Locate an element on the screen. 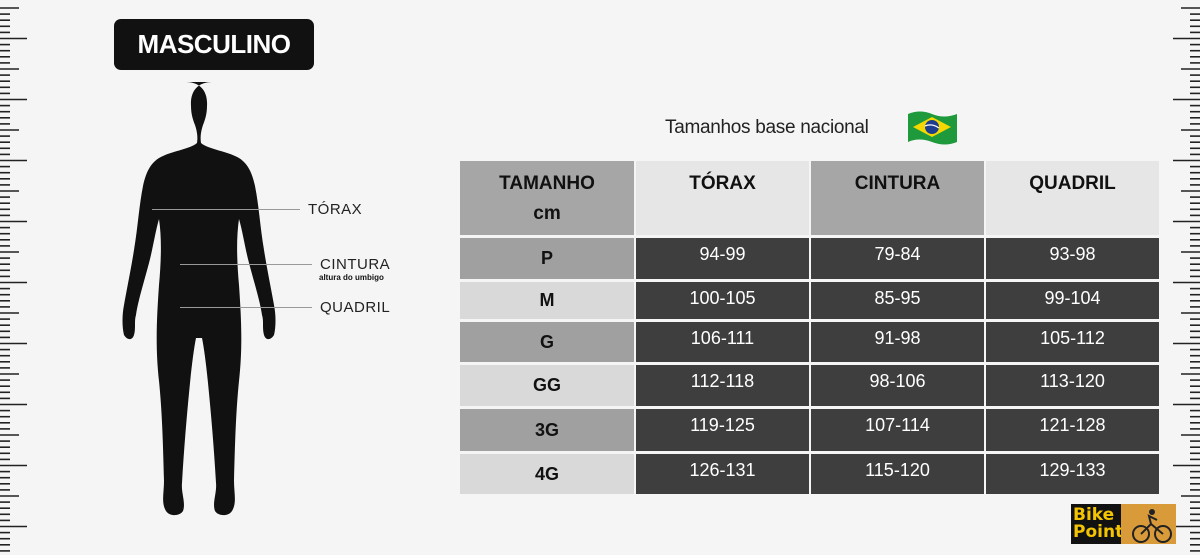  cyclist-icon is located at coordinates (1148, 524).